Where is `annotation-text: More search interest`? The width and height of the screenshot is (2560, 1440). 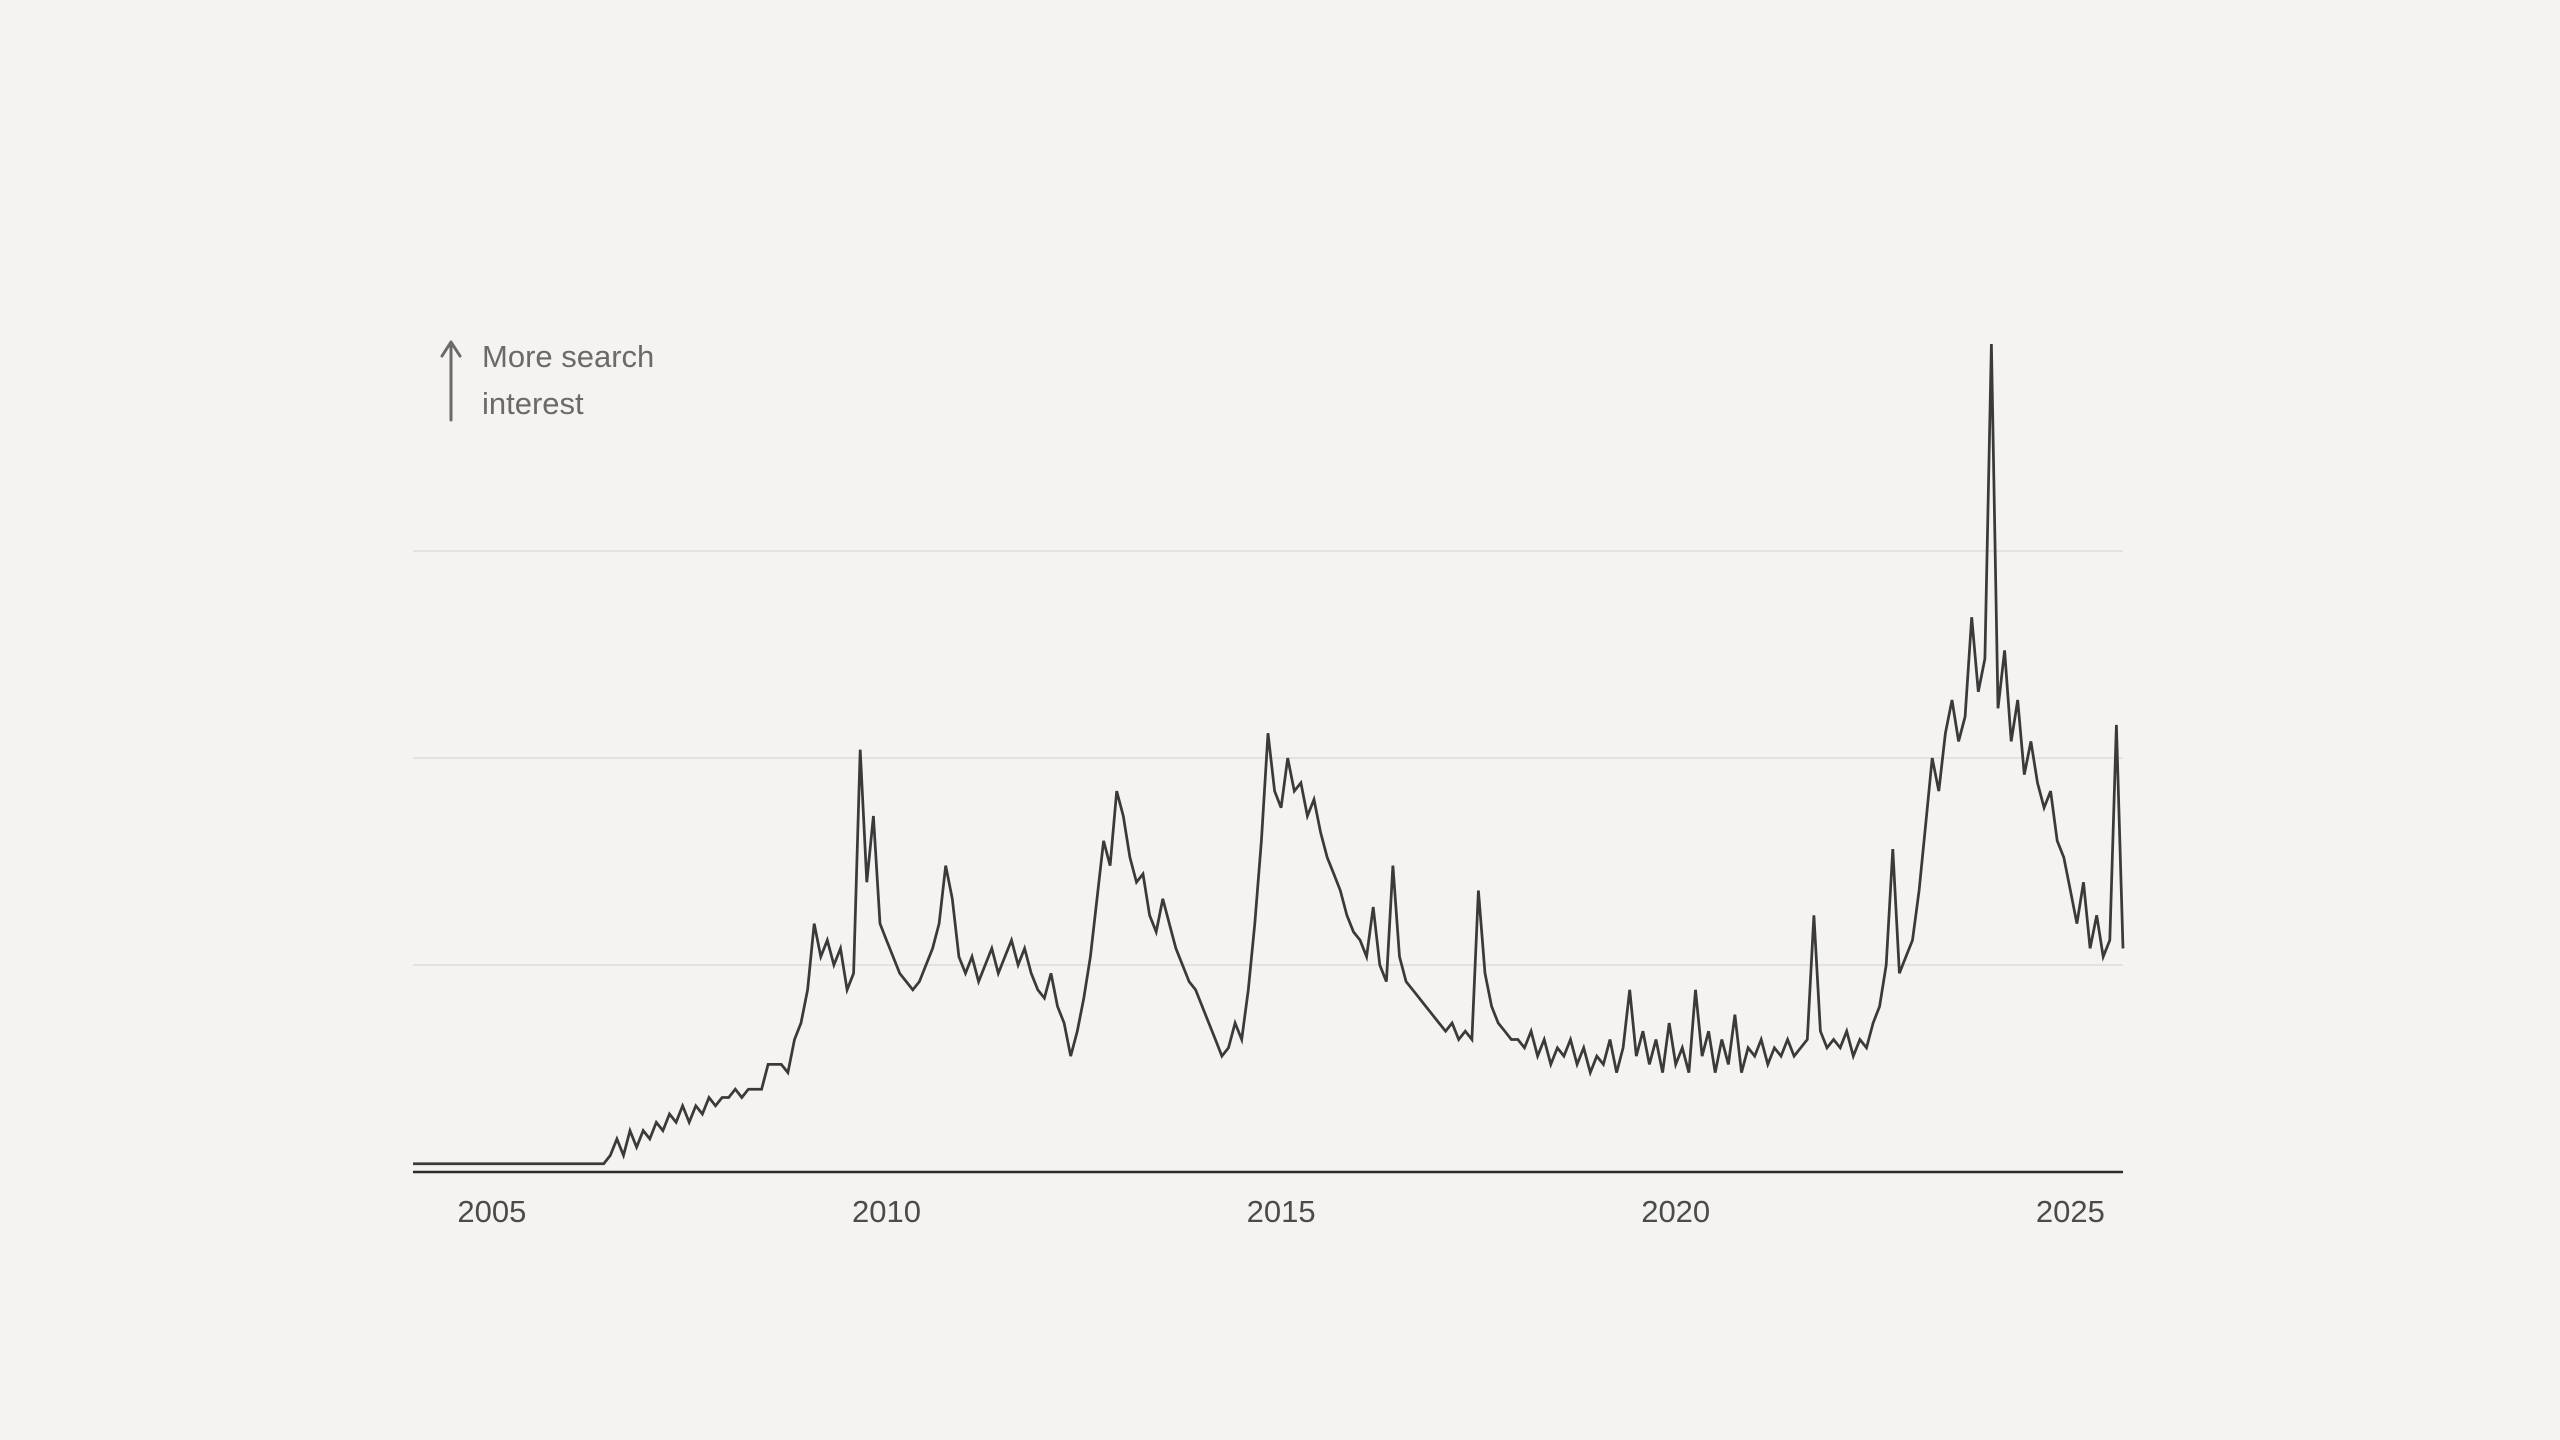 annotation-text: More search interest is located at coordinates (568, 380).